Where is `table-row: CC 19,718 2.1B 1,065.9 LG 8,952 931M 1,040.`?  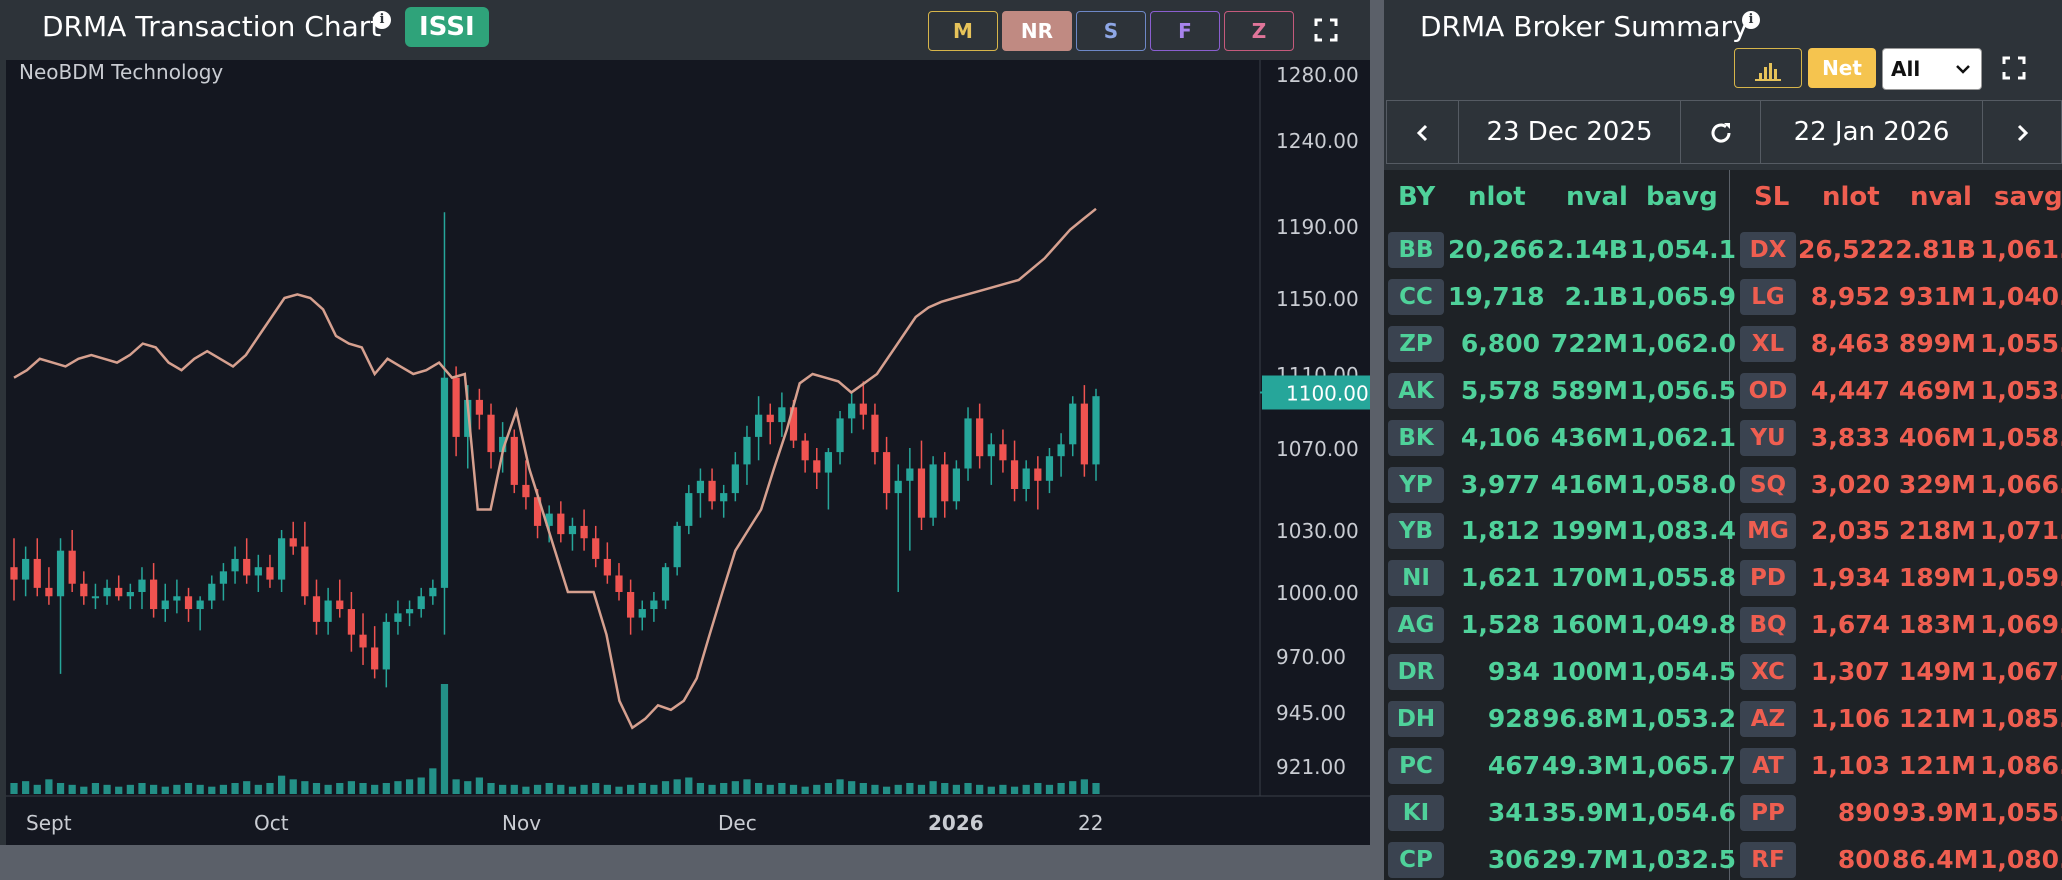
table-row: CC 19,718 2.1B 1,065.9 LG 8,952 931M 1,040. is located at coordinates (1723, 298).